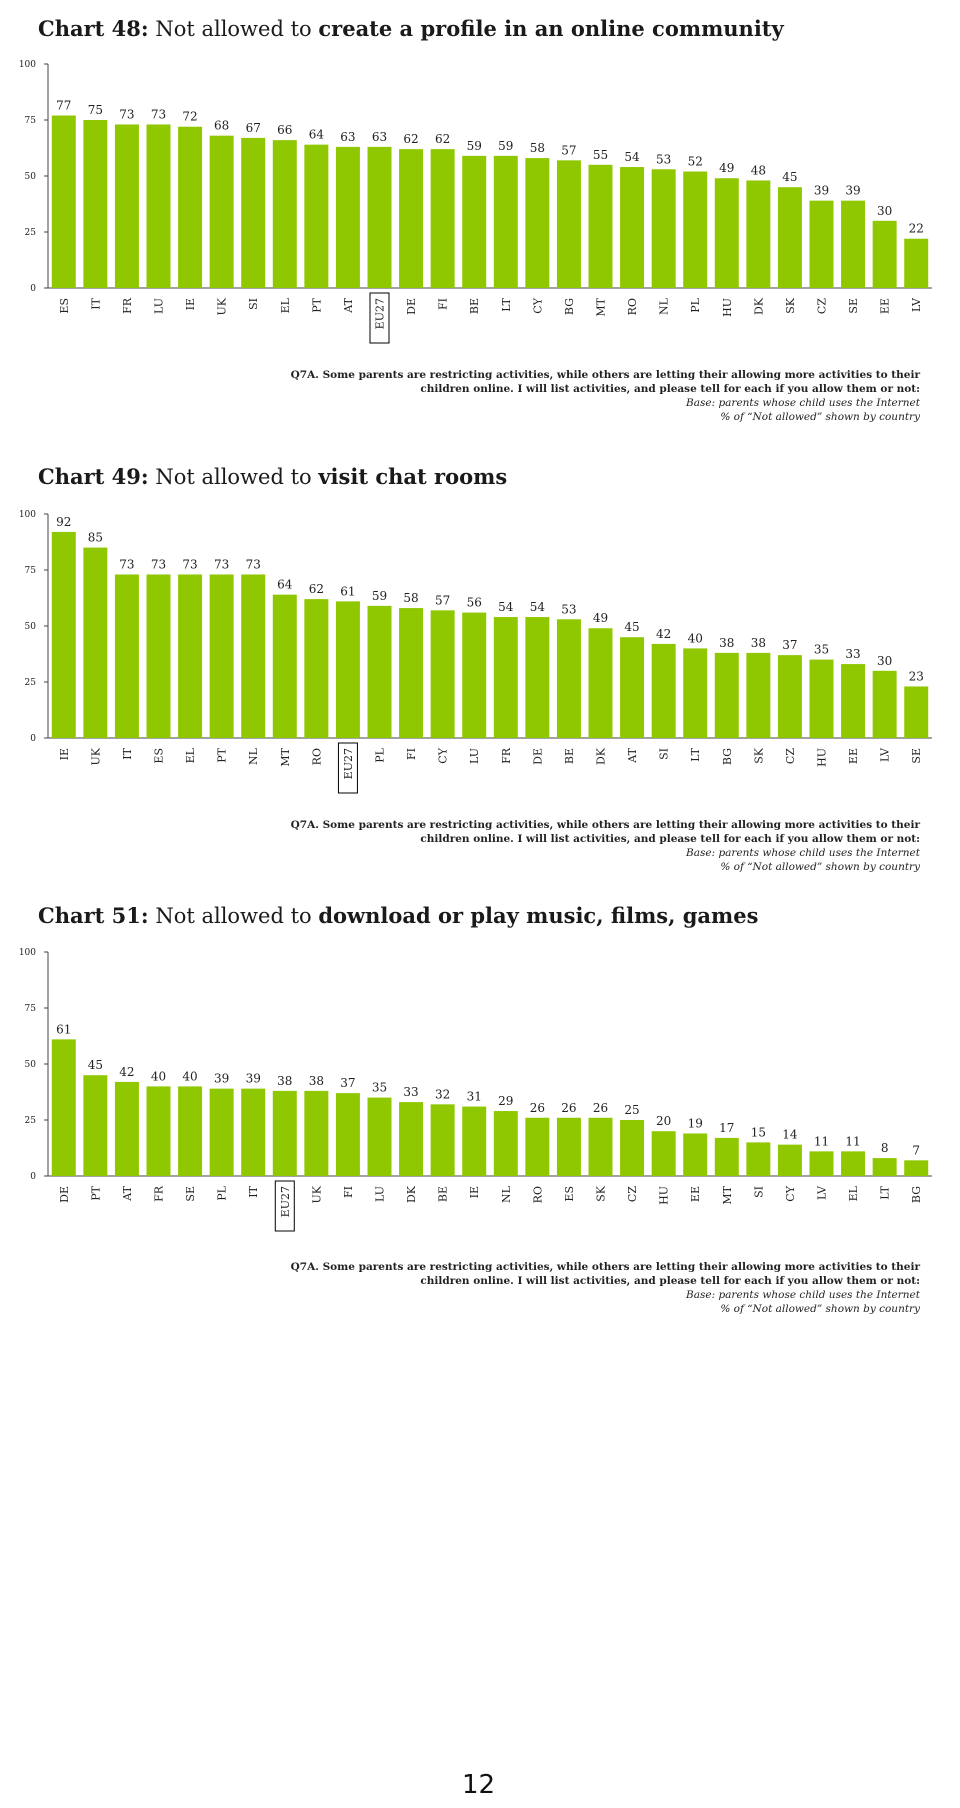 Image resolution: width=960 pixels, height=1808 pixels. What do you see at coordinates (789, 645) in the screenshot?
I see `value-label-CZ: 37` at bounding box center [789, 645].